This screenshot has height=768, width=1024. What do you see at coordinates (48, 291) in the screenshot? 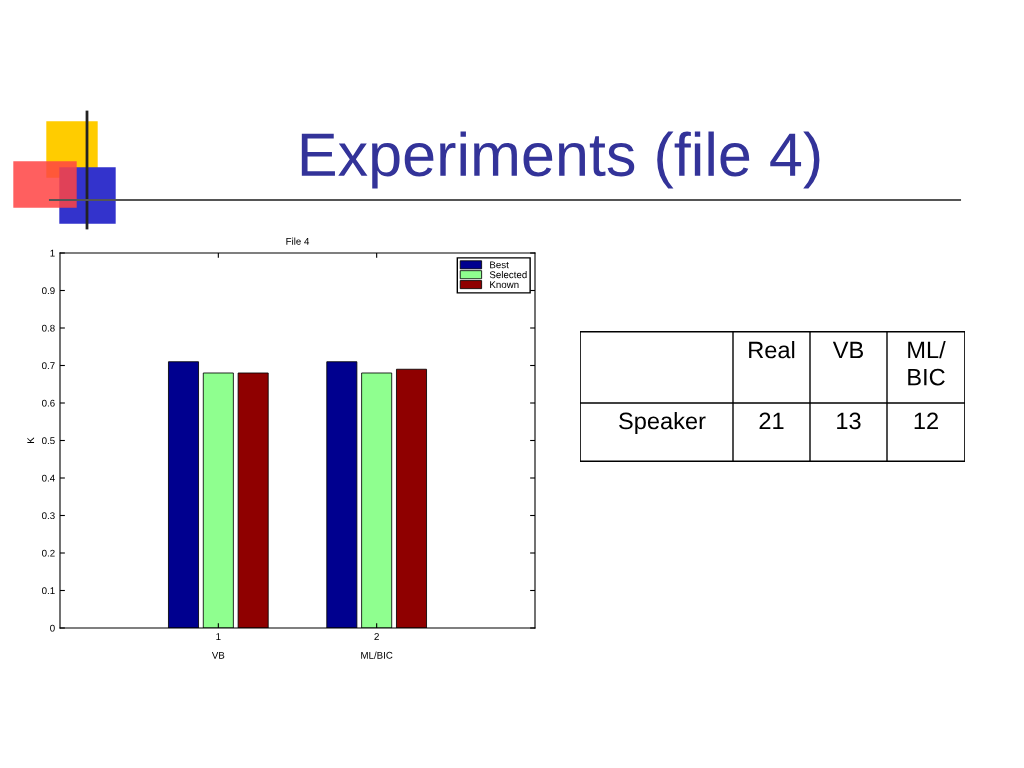
I see `y-tick-label: 0.9` at bounding box center [48, 291].